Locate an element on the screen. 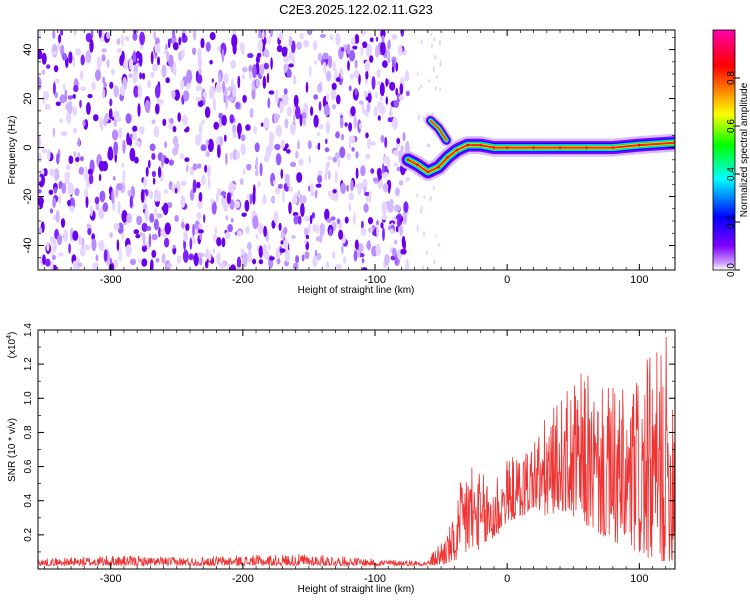  y-tick-label: -20 is located at coordinates (28, 197).